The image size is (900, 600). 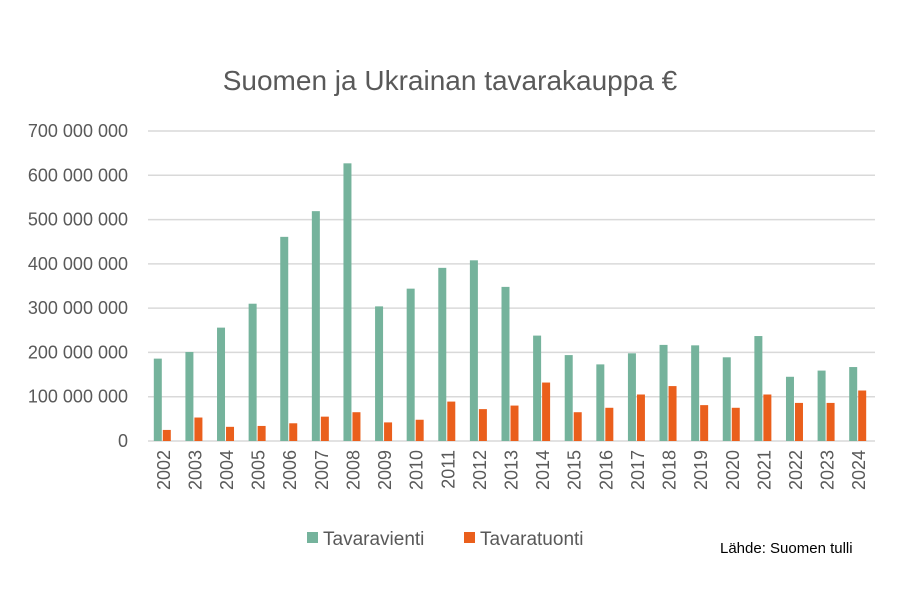 What do you see at coordinates (786, 548) in the screenshot?
I see `source-note: Lähde: Suomen tulli` at bounding box center [786, 548].